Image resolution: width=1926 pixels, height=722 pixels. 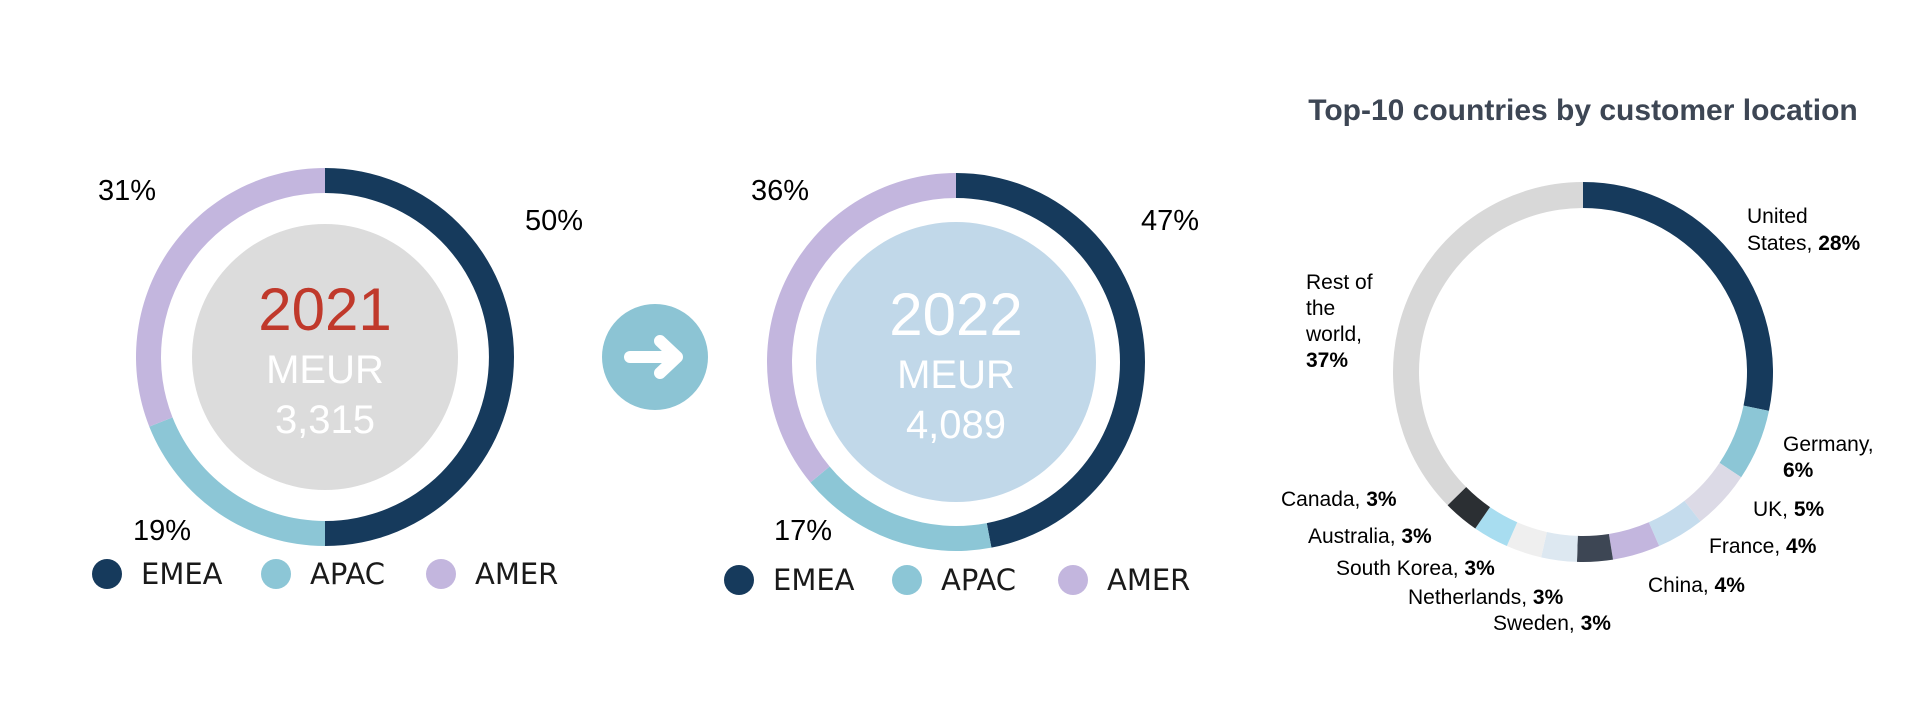 I want to click on donut-2022-segments, so click(x=955, y=362).